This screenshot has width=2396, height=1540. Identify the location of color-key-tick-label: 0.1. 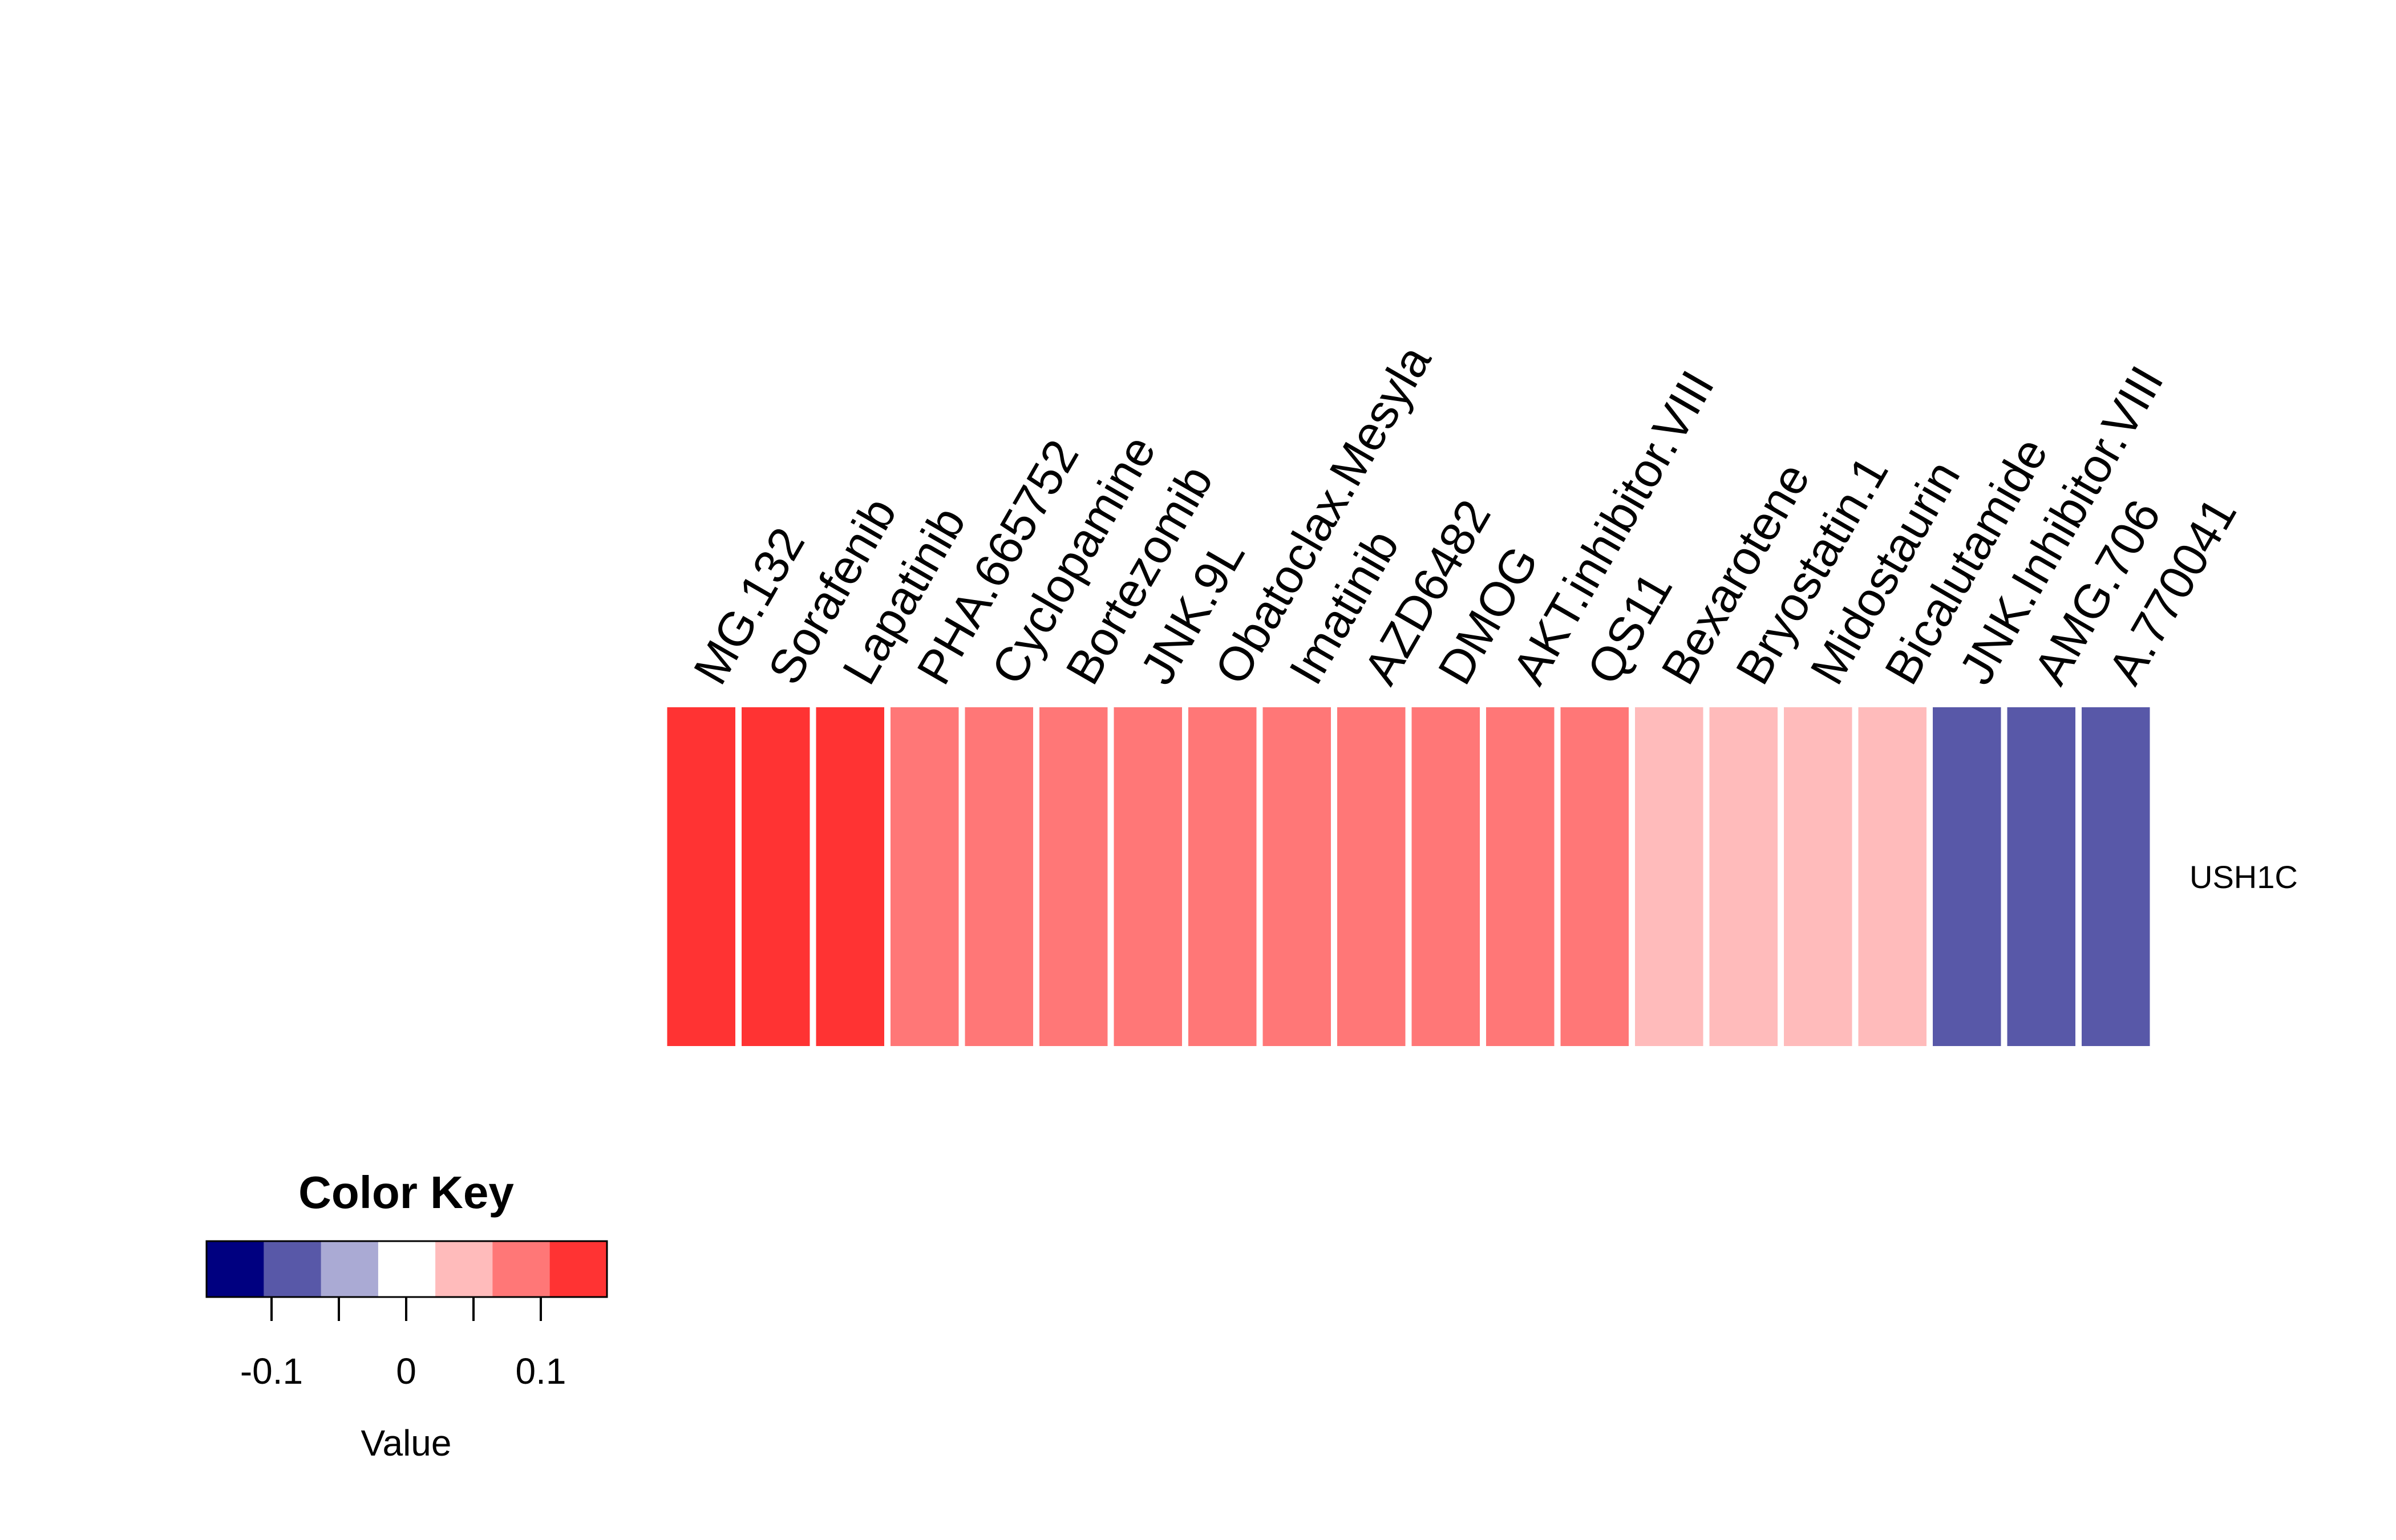
(541, 1372).